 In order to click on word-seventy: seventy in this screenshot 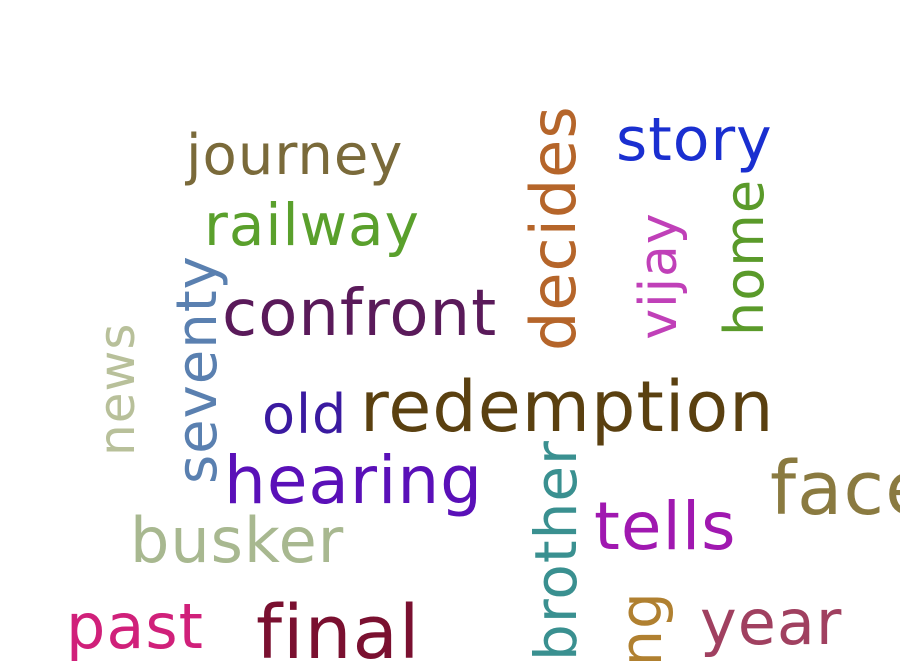, I will do `click(197, 369)`.